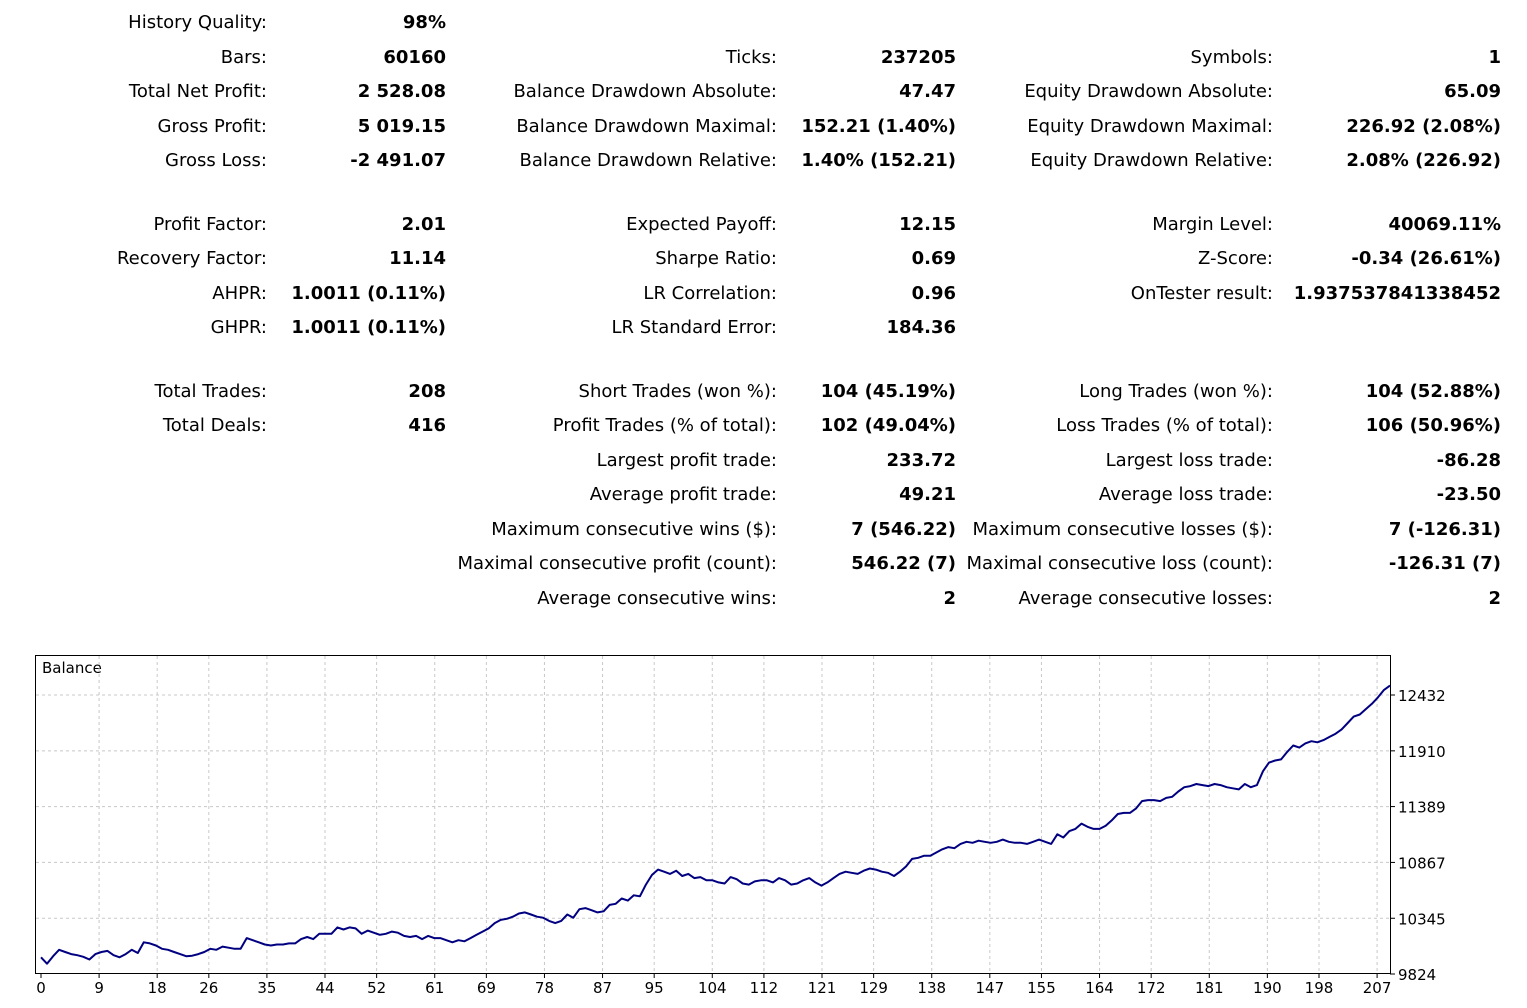 This screenshot has width=1527, height=1008. What do you see at coordinates (1151, 988) in the screenshot?
I see `x-tick-label: 172` at bounding box center [1151, 988].